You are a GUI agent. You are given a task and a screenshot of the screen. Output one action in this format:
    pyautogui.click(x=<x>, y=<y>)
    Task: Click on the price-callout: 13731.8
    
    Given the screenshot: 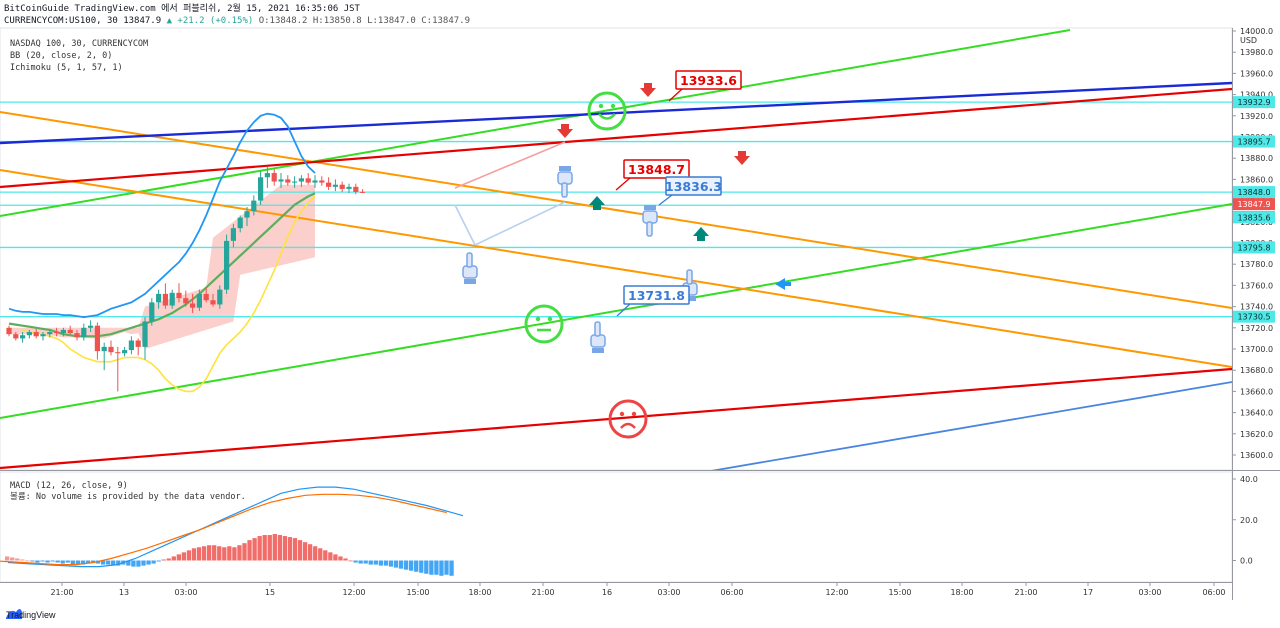 What is the action you would take?
    pyautogui.click(x=653, y=301)
    